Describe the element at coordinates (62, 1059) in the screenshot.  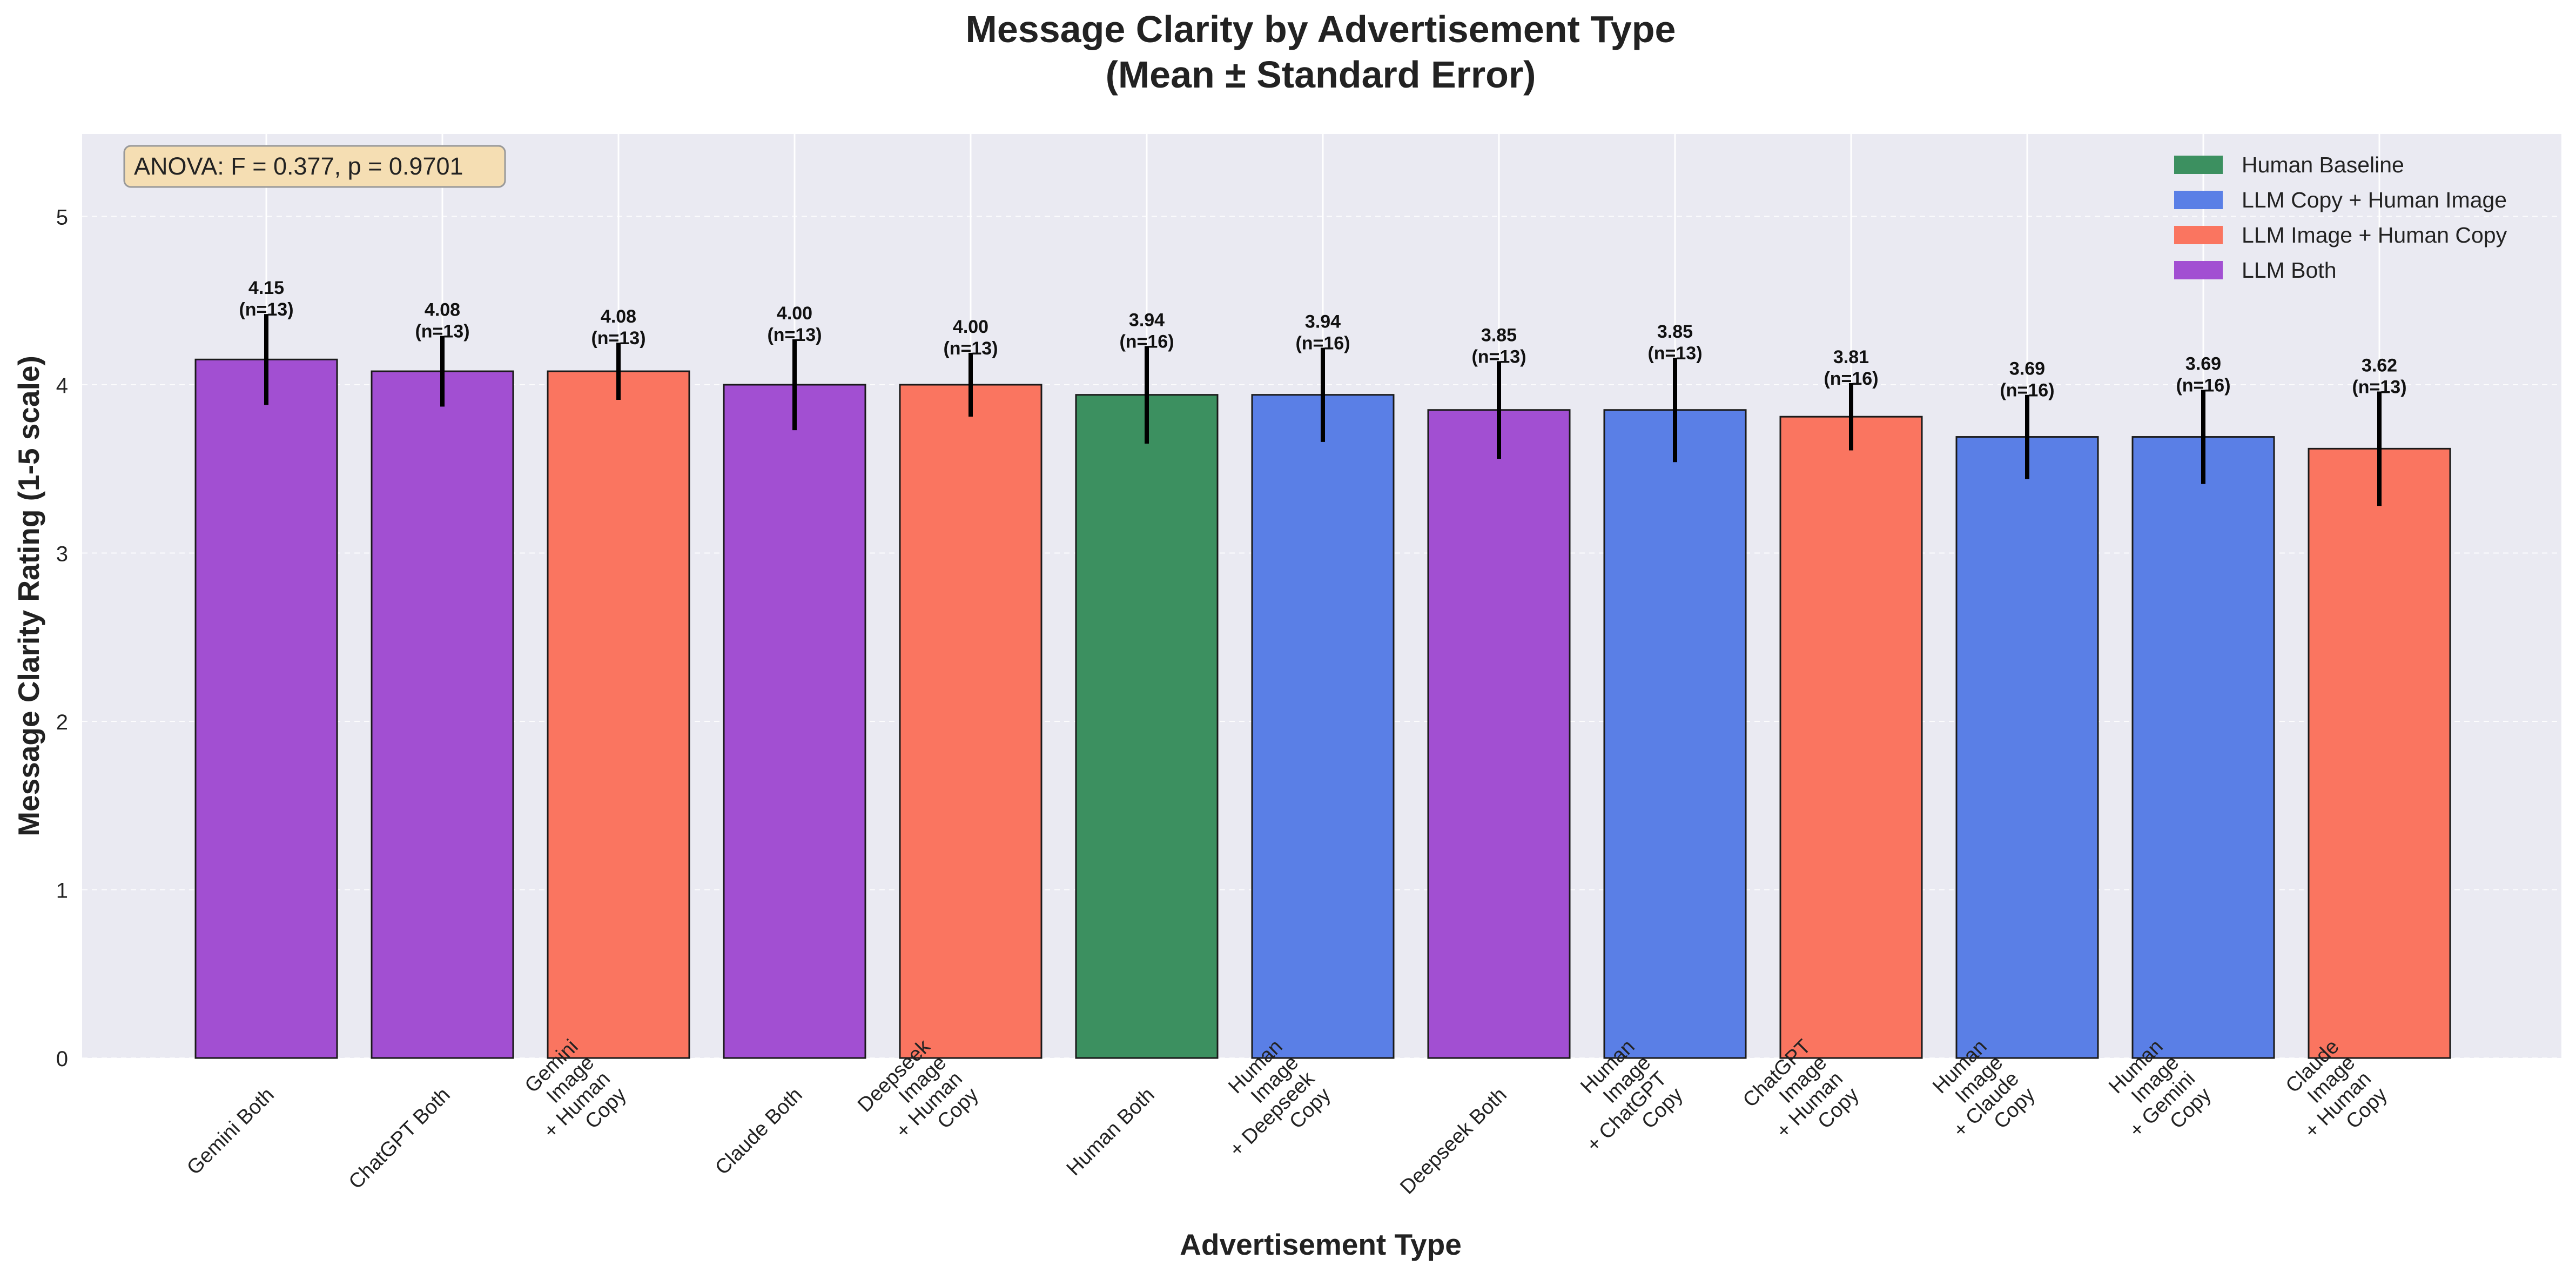
I see `y-tick-label: 0` at that location.